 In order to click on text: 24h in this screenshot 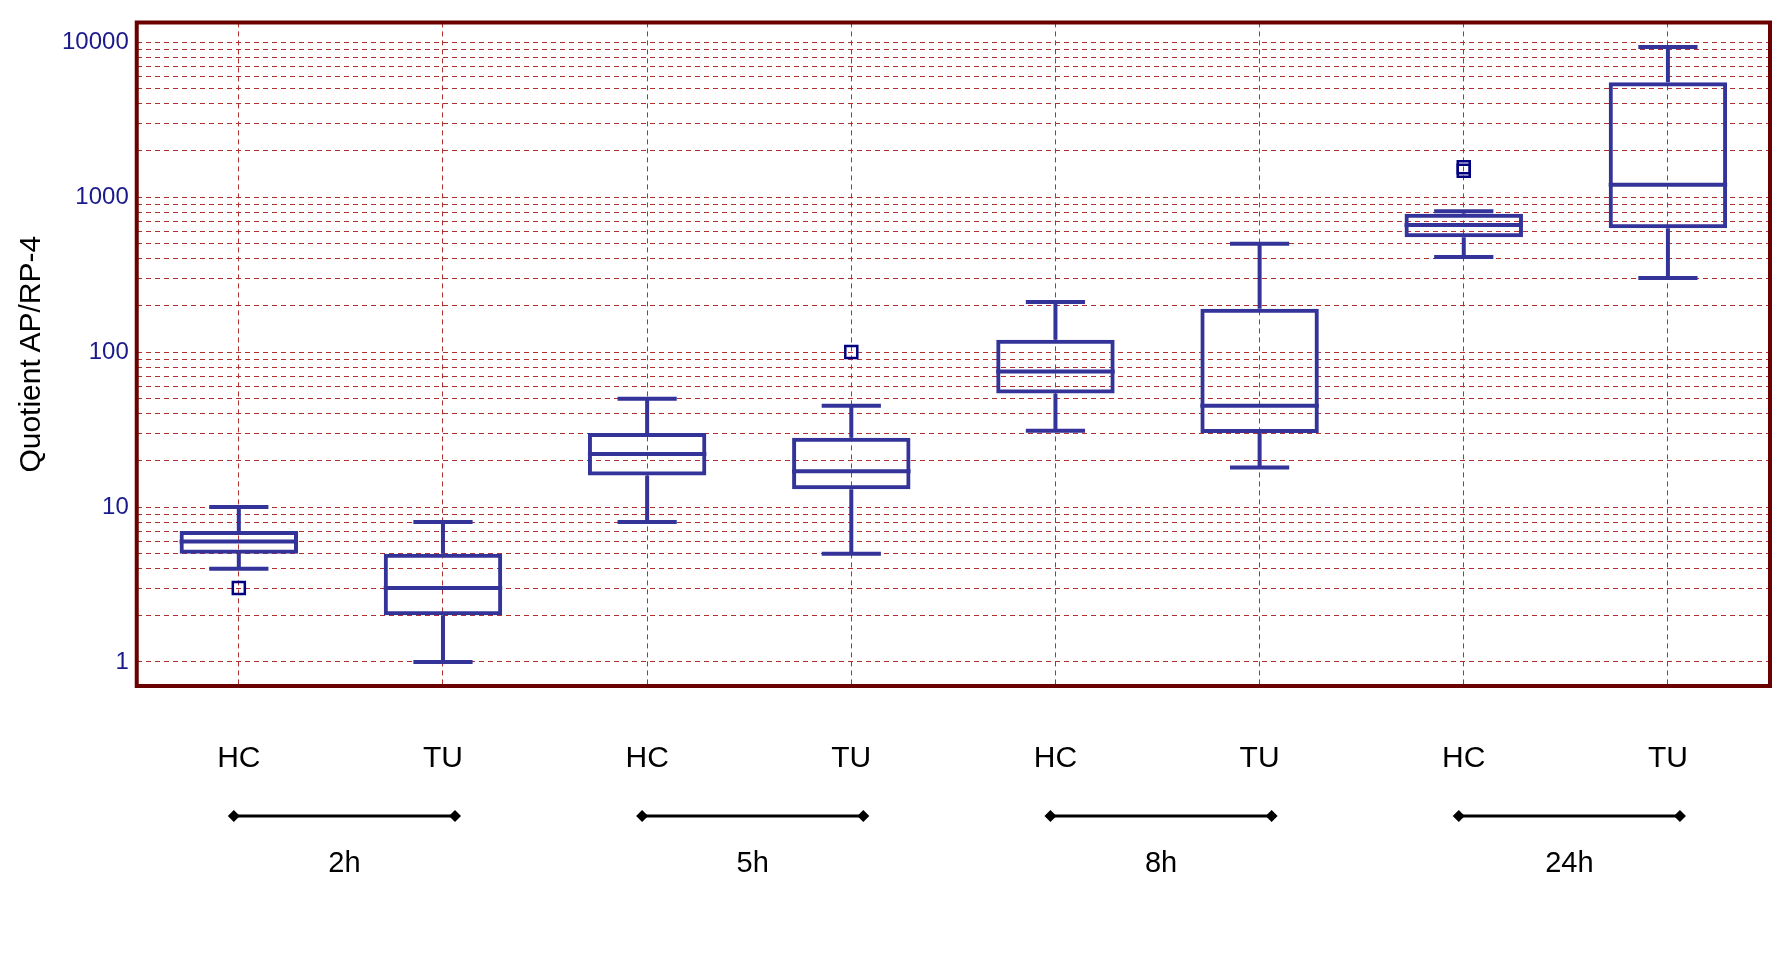, I will do `click(1569, 862)`.